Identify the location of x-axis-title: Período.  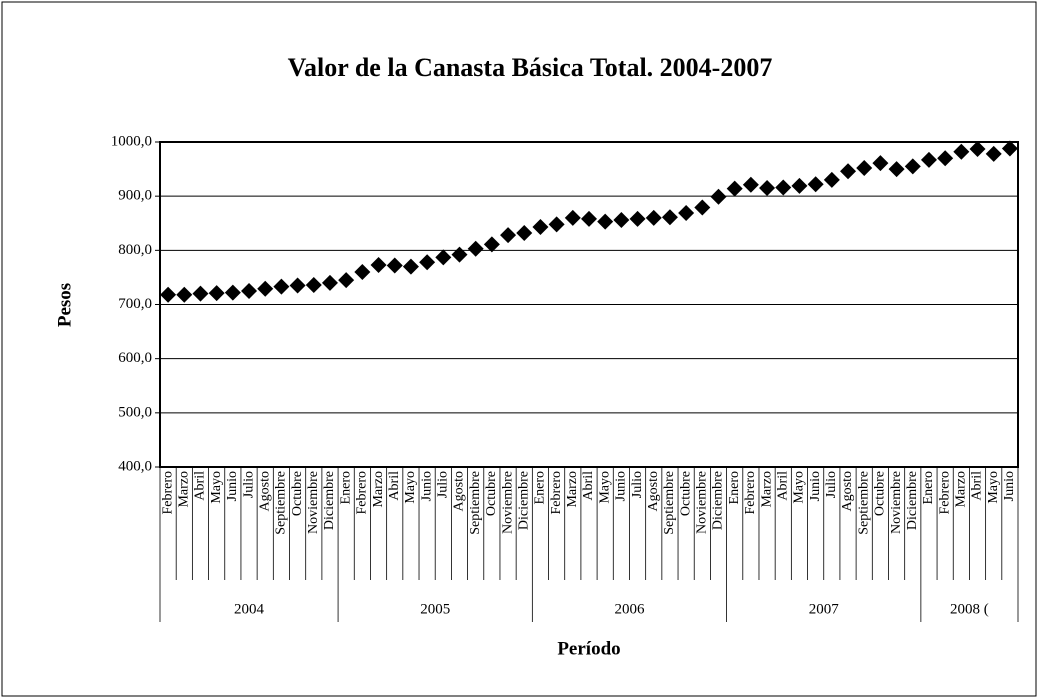
(588, 648).